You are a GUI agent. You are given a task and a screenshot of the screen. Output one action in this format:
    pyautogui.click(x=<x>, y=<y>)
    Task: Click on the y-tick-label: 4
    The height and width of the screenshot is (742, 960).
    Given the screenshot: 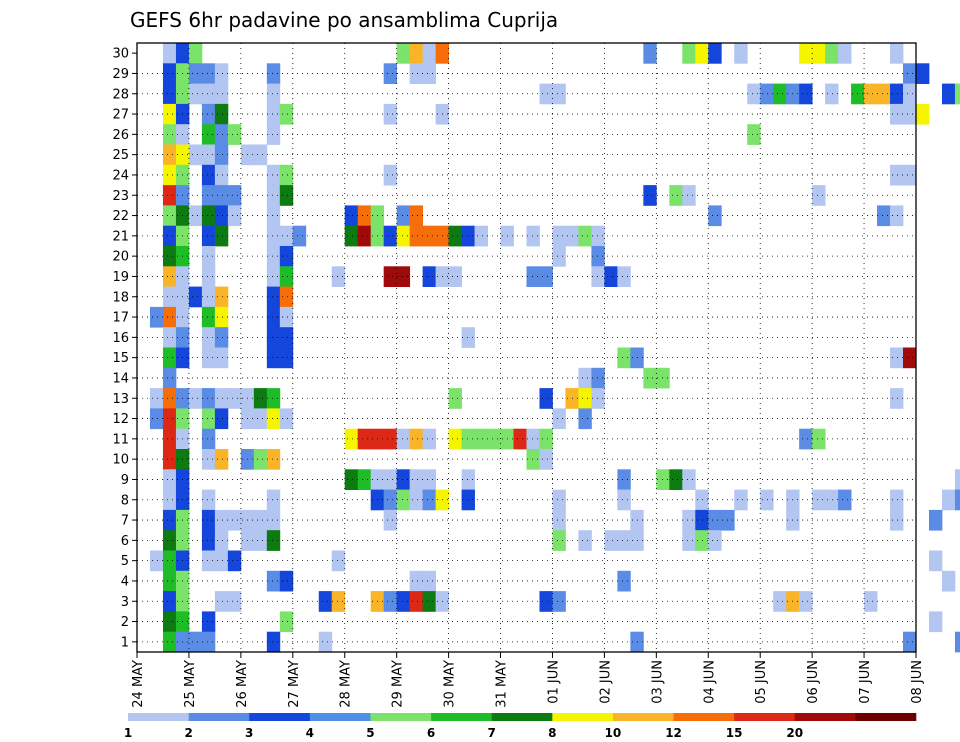 What is the action you would take?
    pyautogui.click(x=125, y=581)
    